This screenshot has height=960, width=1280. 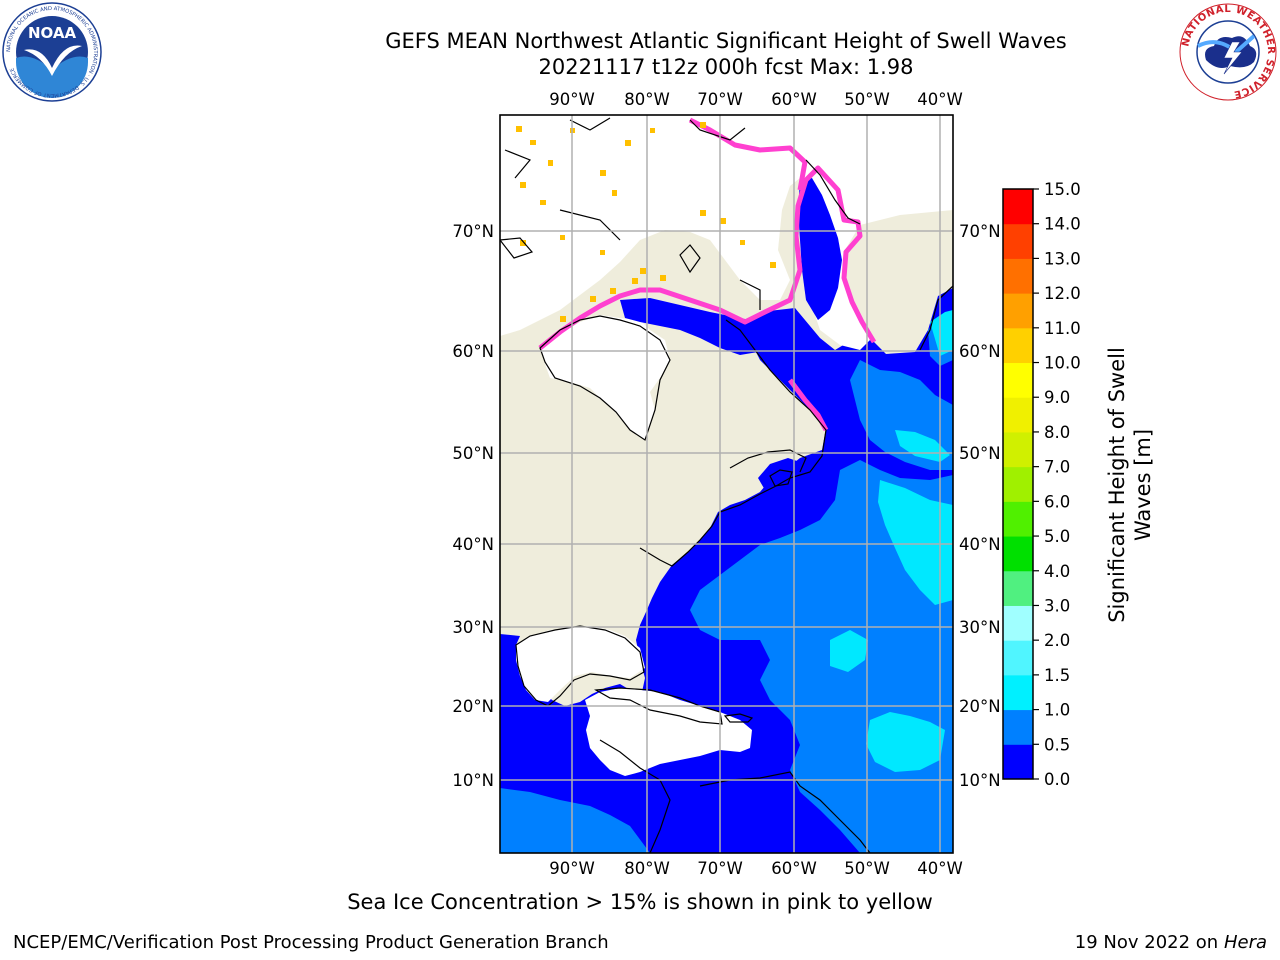 What do you see at coordinates (756, 868) in the screenshot?
I see `lon-labels-bottom: 90°W 80°W 70°W 60°W 50°W 40°W` at bounding box center [756, 868].